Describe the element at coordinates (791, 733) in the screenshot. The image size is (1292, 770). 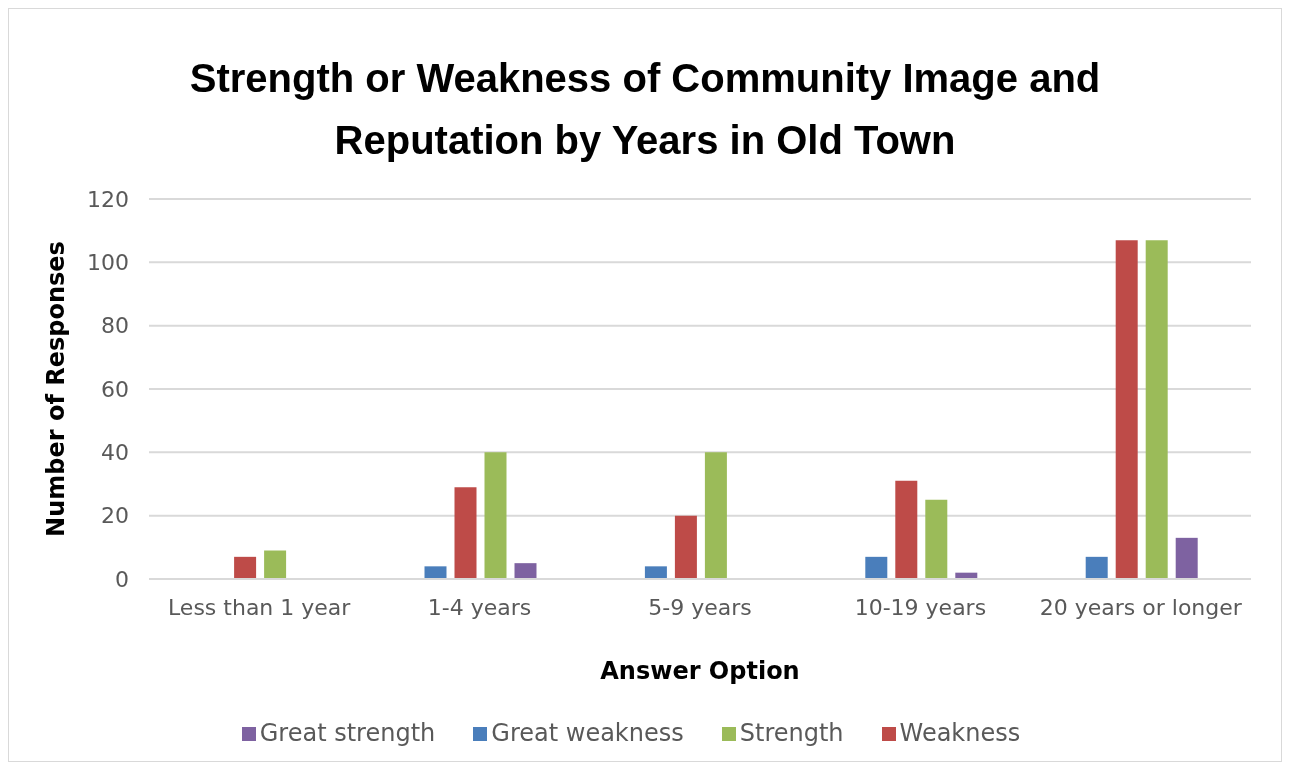
I see `legend-label: Strength` at that location.